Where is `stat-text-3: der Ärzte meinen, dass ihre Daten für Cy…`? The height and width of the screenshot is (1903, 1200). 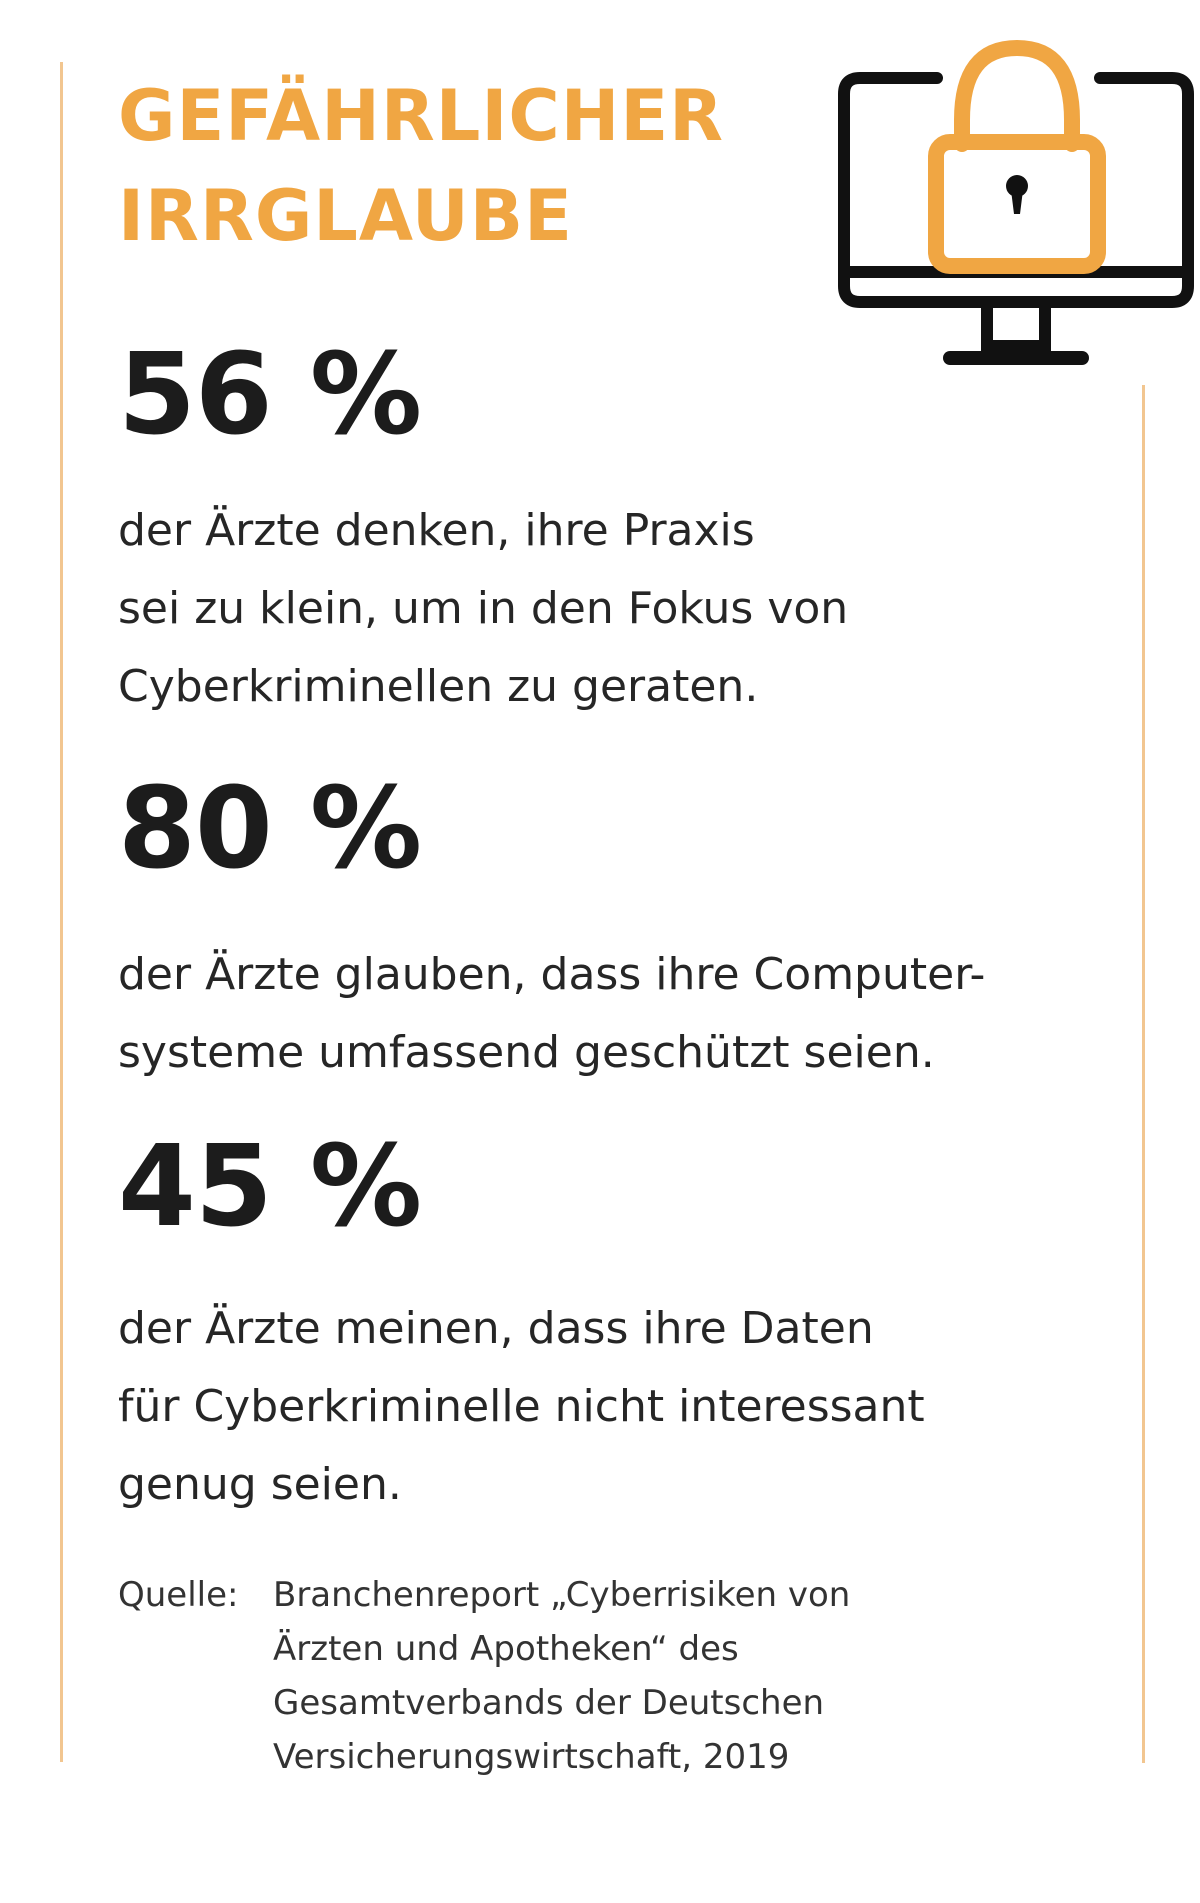
stat-text-3: der Ärzte meinen, dass ihre Daten für Cy… is located at coordinates (521, 1406).